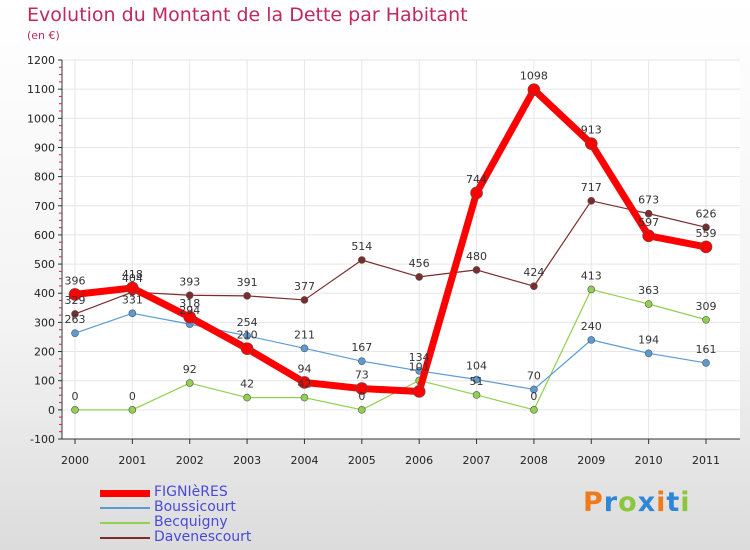 Image resolution: width=750 pixels, height=550 pixels. I want to click on legend-item: Davenescourt, so click(230, 537).